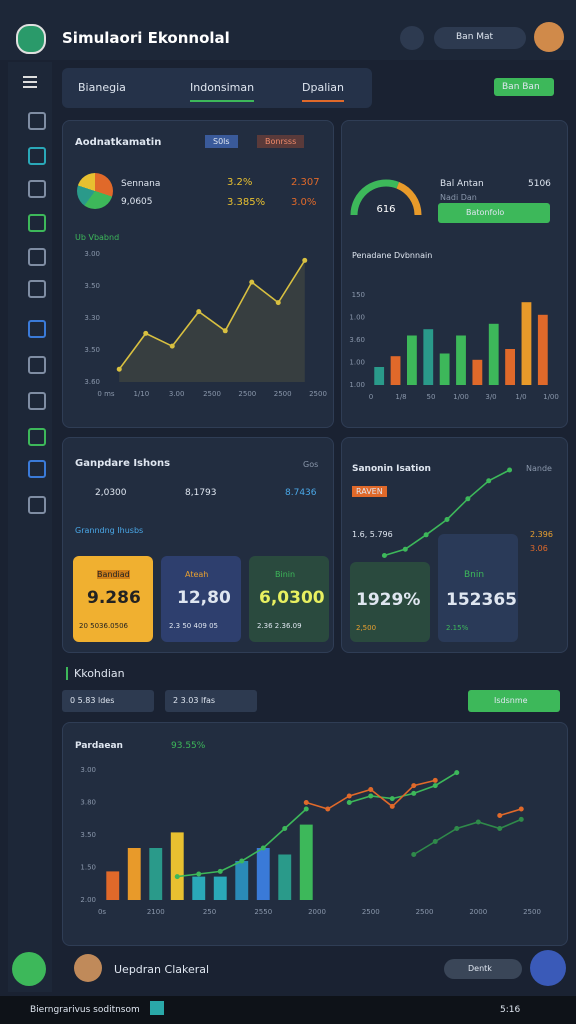 Image resolution: width=576 pixels, height=1024 pixels. Describe the element at coordinates (221, 141) in the screenshot. I see `badge: S0ls` at that location.